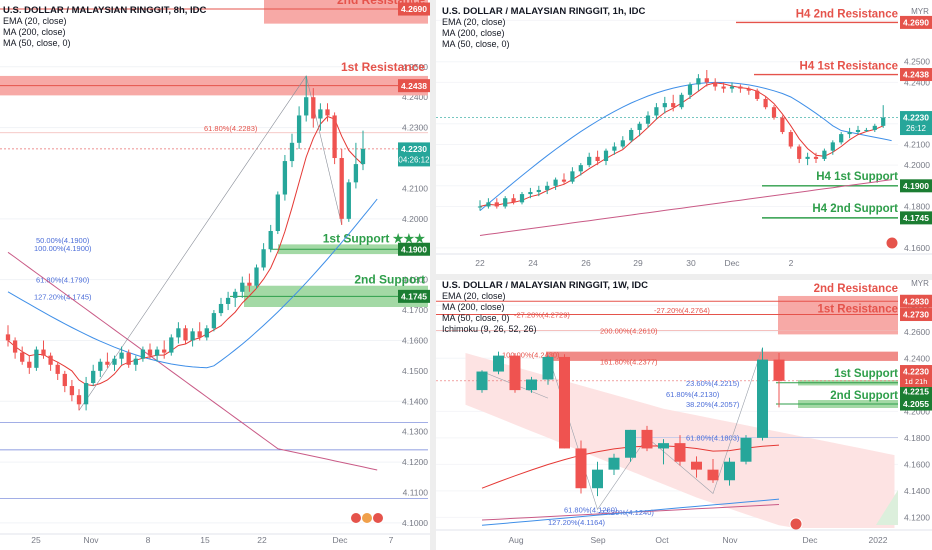 This screenshot has height=550, width=932. Describe the element at coordinates (917, 332) in the screenshot. I see `y-tick-label: 4.2600` at that location.